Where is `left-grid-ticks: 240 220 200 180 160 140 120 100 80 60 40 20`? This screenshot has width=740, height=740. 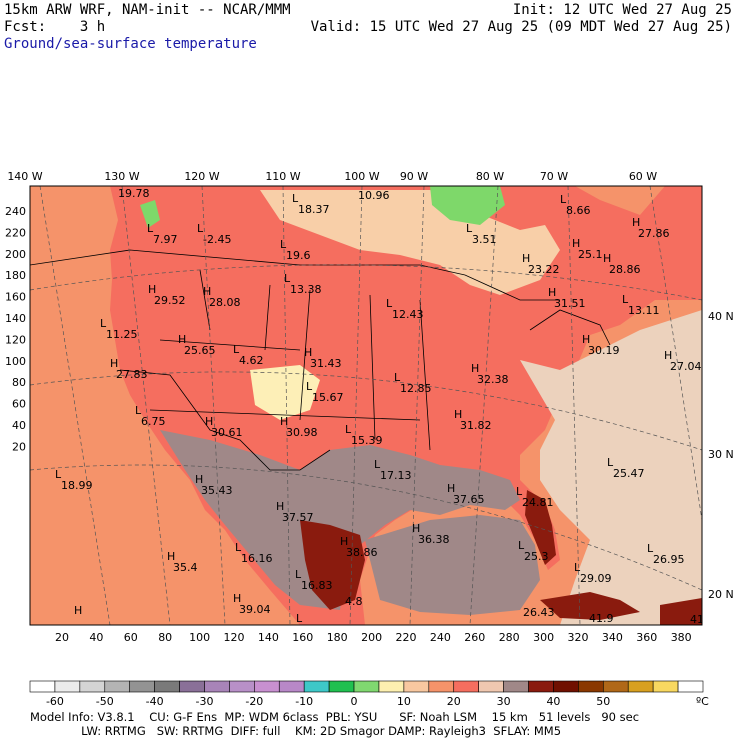
left-grid-ticks: 240 220 200 180 160 140 120 100 80 60 40 20 is located at coordinates (15, 329).